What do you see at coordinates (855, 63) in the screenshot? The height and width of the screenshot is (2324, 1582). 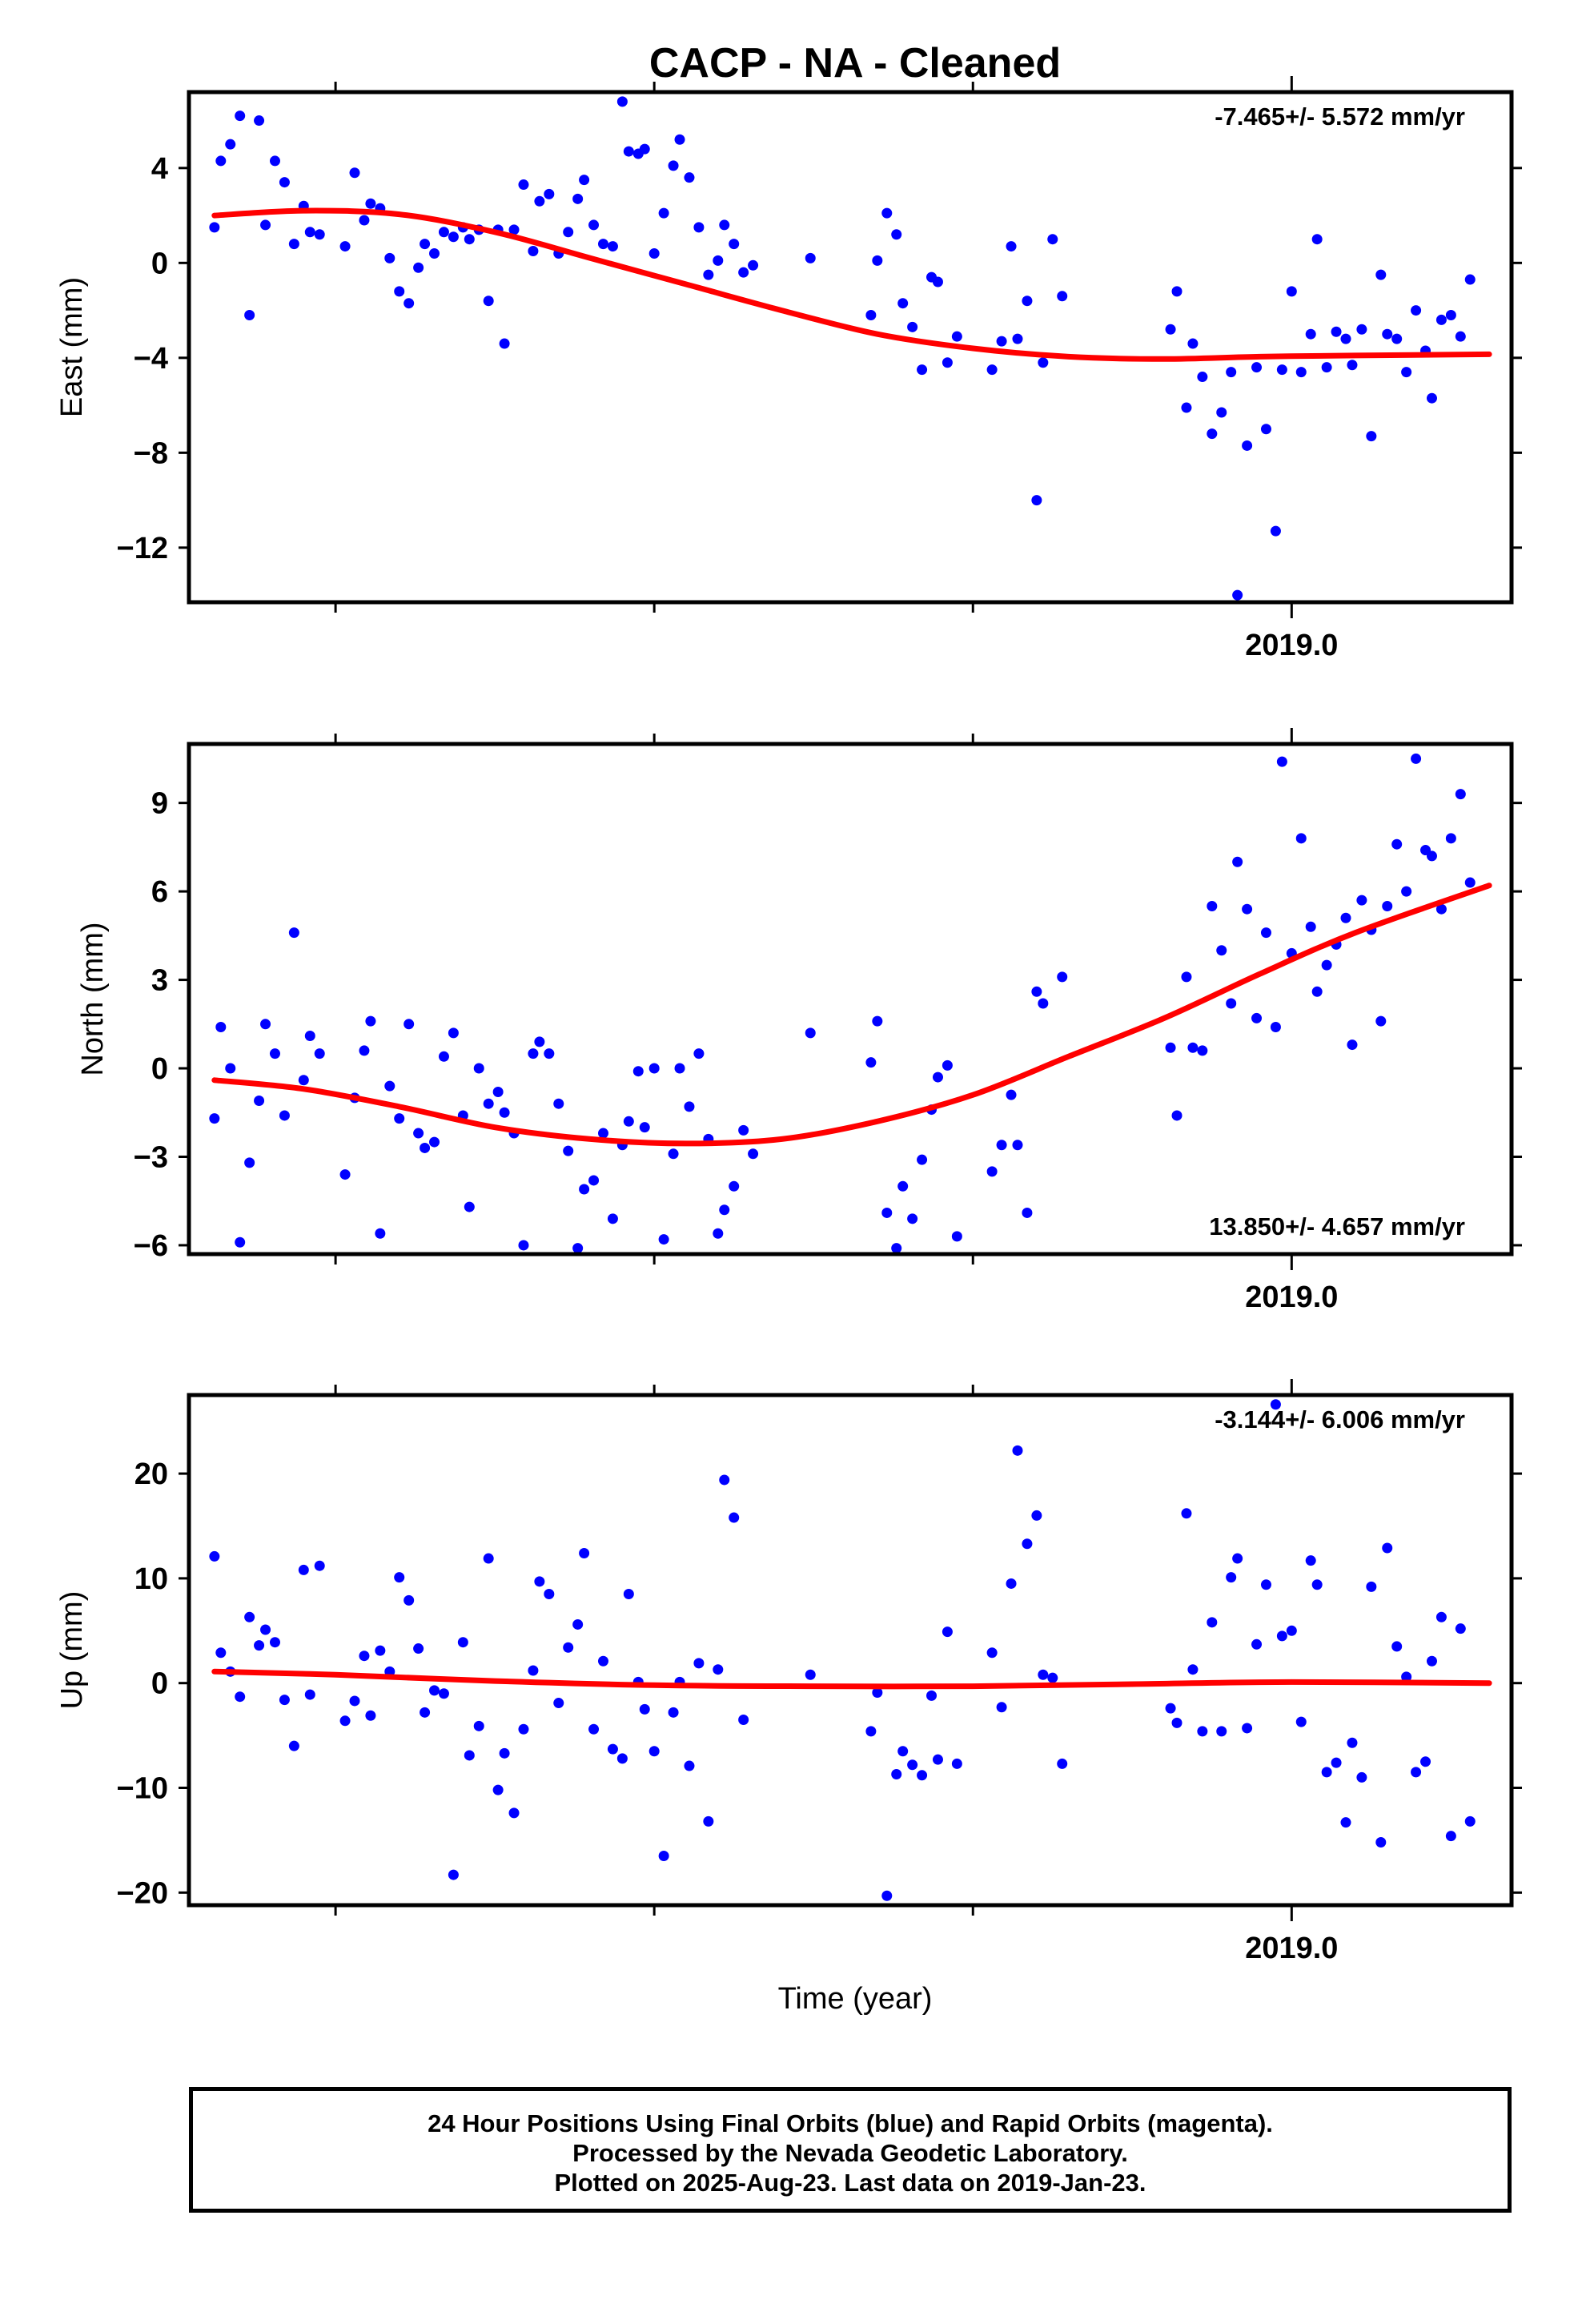 I see `chart-title: CACP - NA - Cleaned` at bounding box center [855, 63].